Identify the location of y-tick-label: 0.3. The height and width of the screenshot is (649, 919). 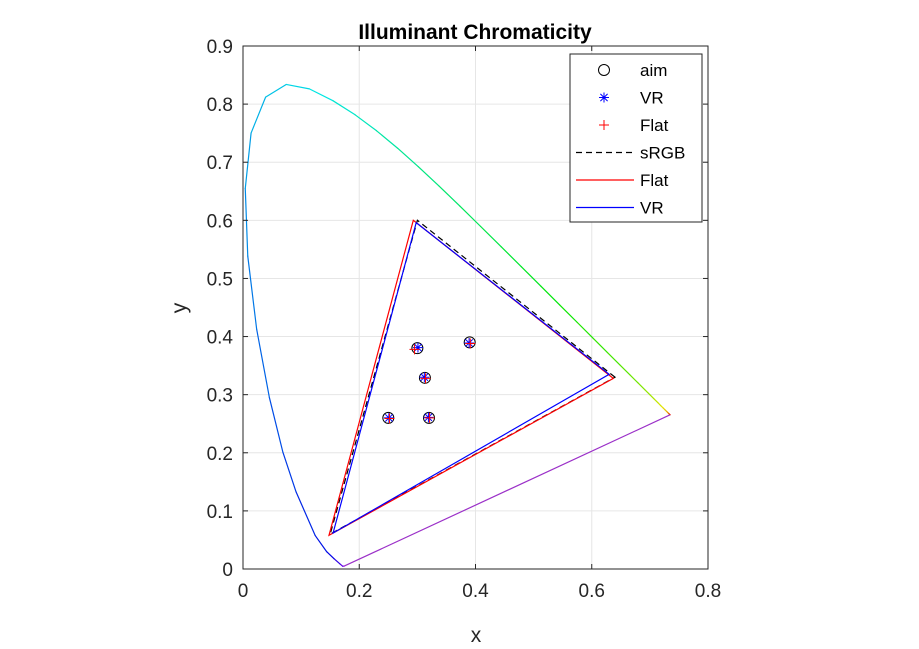
(220, 396).